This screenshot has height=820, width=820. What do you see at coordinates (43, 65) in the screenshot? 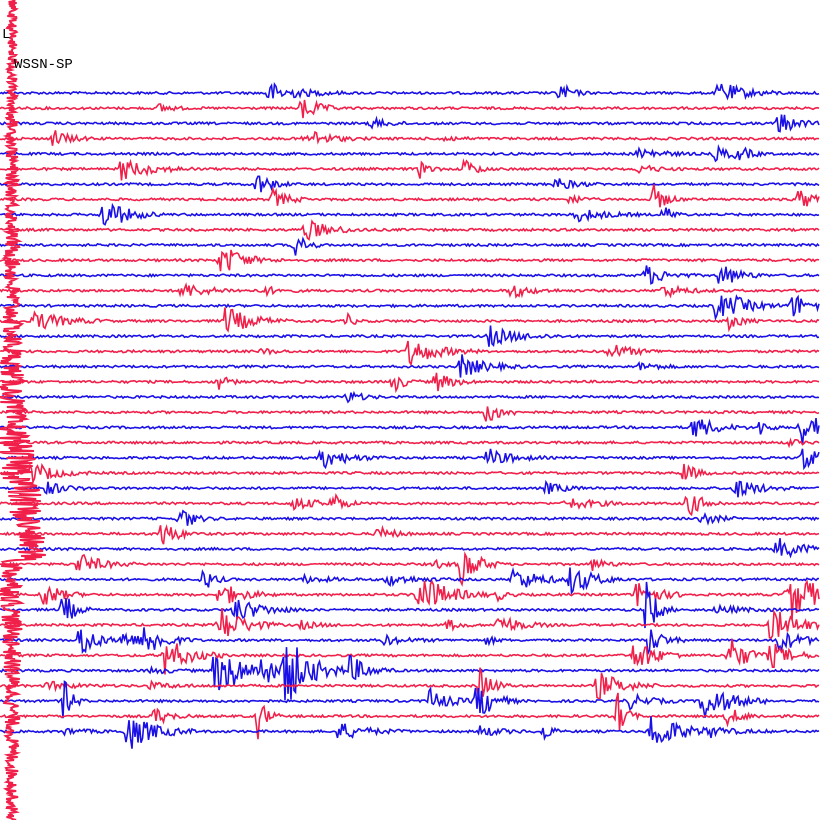
I see `network-label: WSSN-SP` at bounding box center [43, 65].